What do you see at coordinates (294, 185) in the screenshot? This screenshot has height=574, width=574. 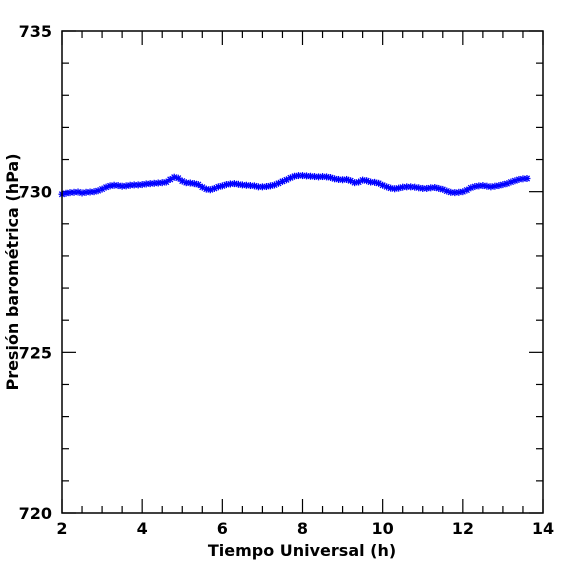 I see `data-points` at bounding box center [294, 185].